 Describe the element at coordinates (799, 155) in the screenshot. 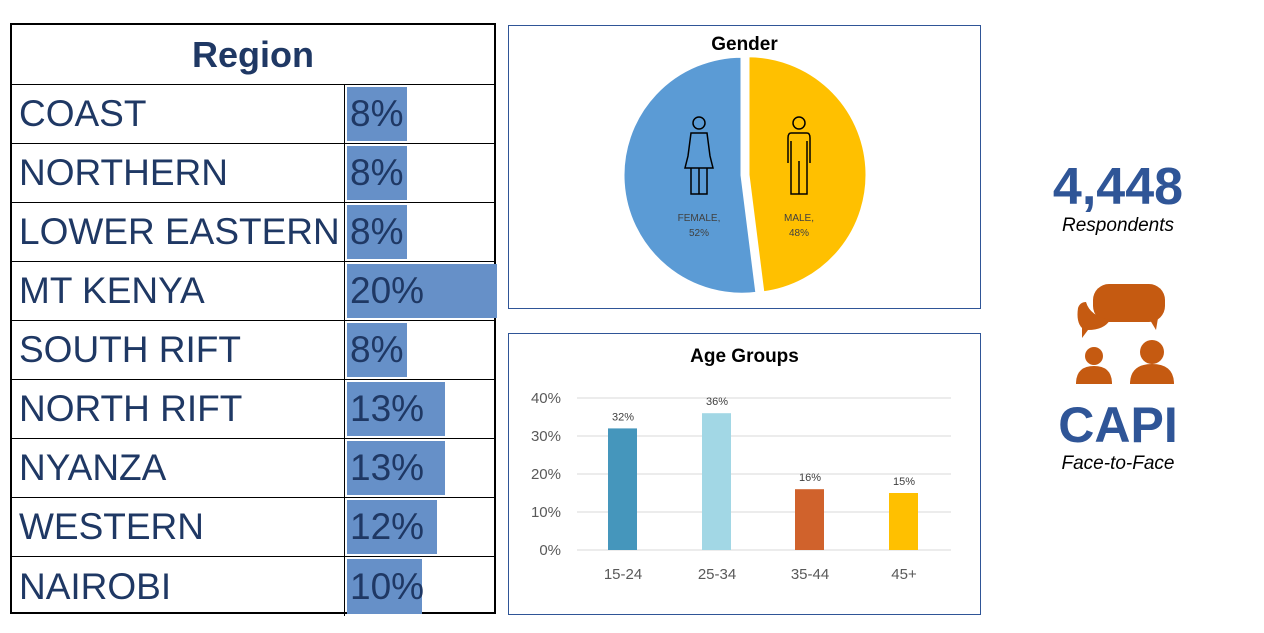

I see `male-icon` at that location.